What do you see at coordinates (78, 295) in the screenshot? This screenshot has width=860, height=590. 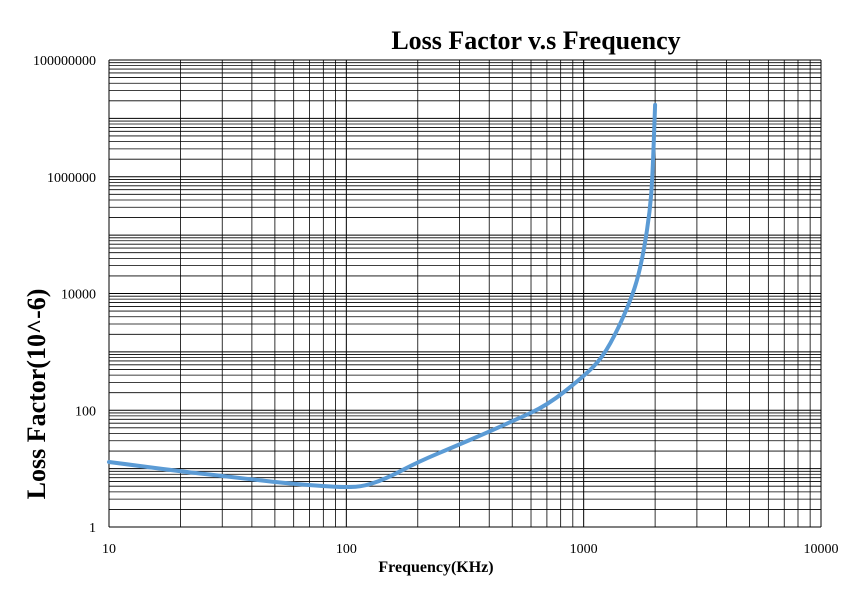 I see `y-tick-label: 10000` at bounding box center [78, 295].